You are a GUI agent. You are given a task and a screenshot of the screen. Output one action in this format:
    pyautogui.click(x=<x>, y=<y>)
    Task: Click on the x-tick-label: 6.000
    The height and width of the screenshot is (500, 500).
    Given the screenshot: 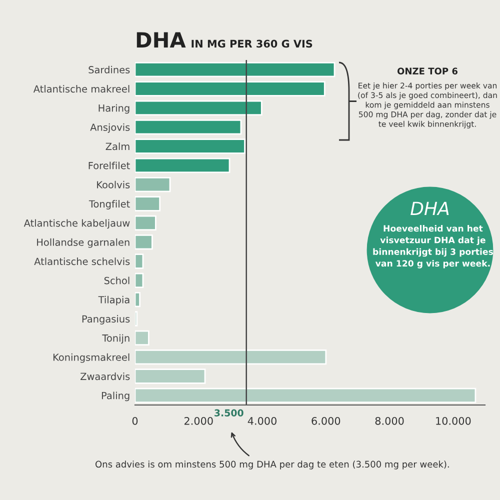 What is the action you would take?
    pyautogui.click(x=326, y=420)
    